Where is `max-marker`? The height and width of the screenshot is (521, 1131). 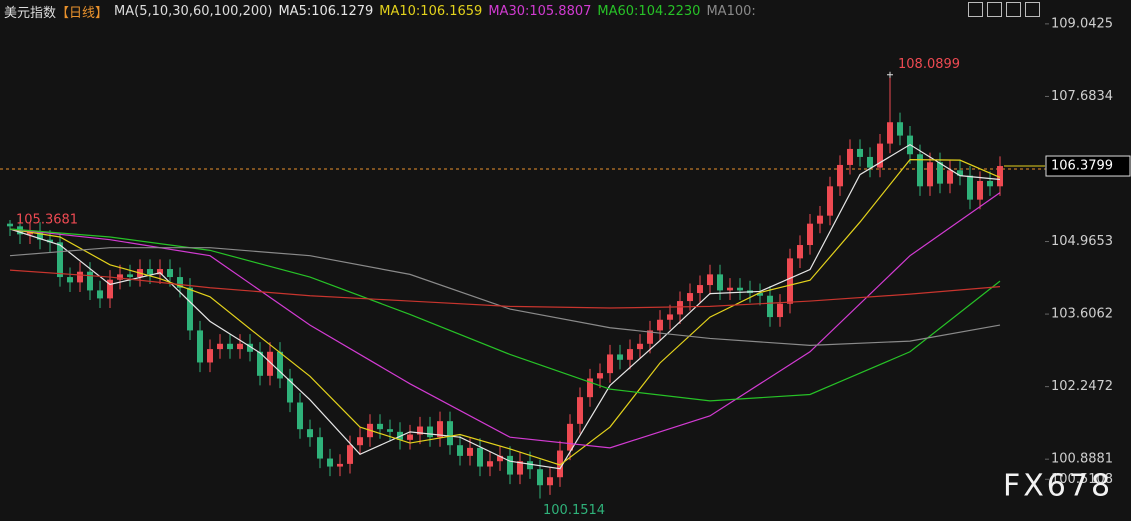 max-marker is located at coordinates (890, 74).